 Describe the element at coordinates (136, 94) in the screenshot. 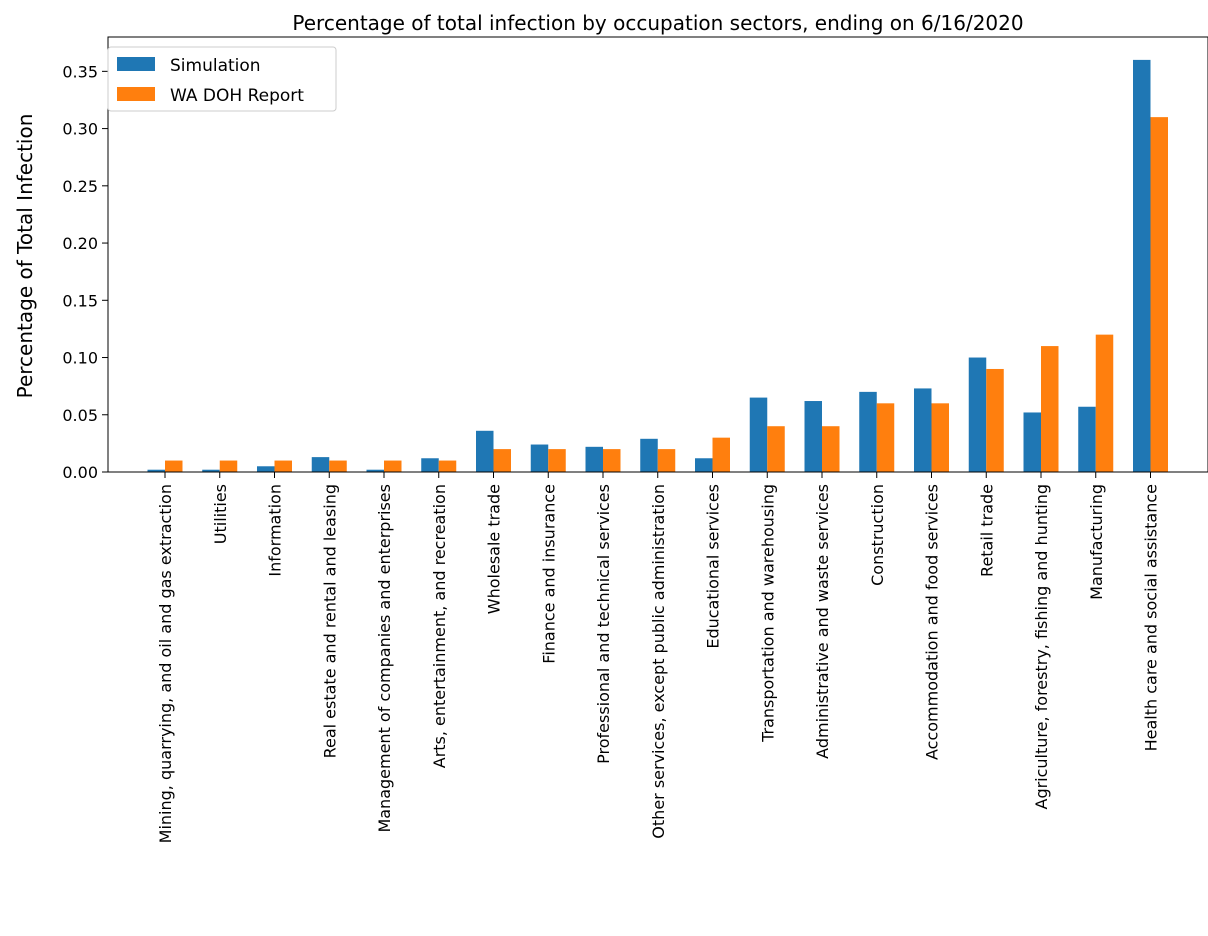

I see `legend-swatch-wa-doh-report` at that location.